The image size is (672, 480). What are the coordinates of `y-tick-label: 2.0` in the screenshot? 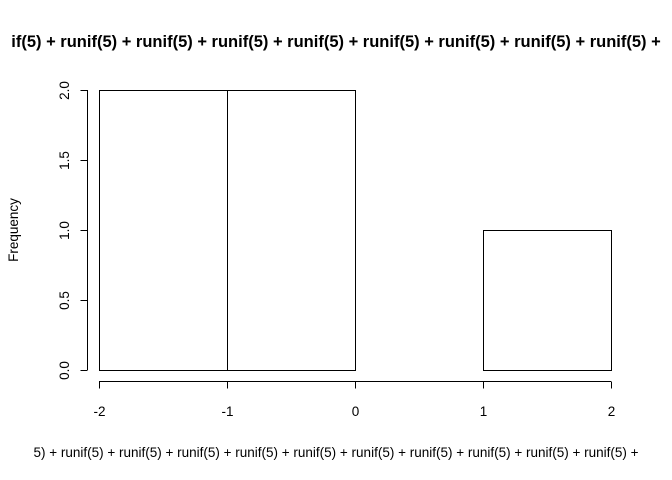 It's located at (64, 90).